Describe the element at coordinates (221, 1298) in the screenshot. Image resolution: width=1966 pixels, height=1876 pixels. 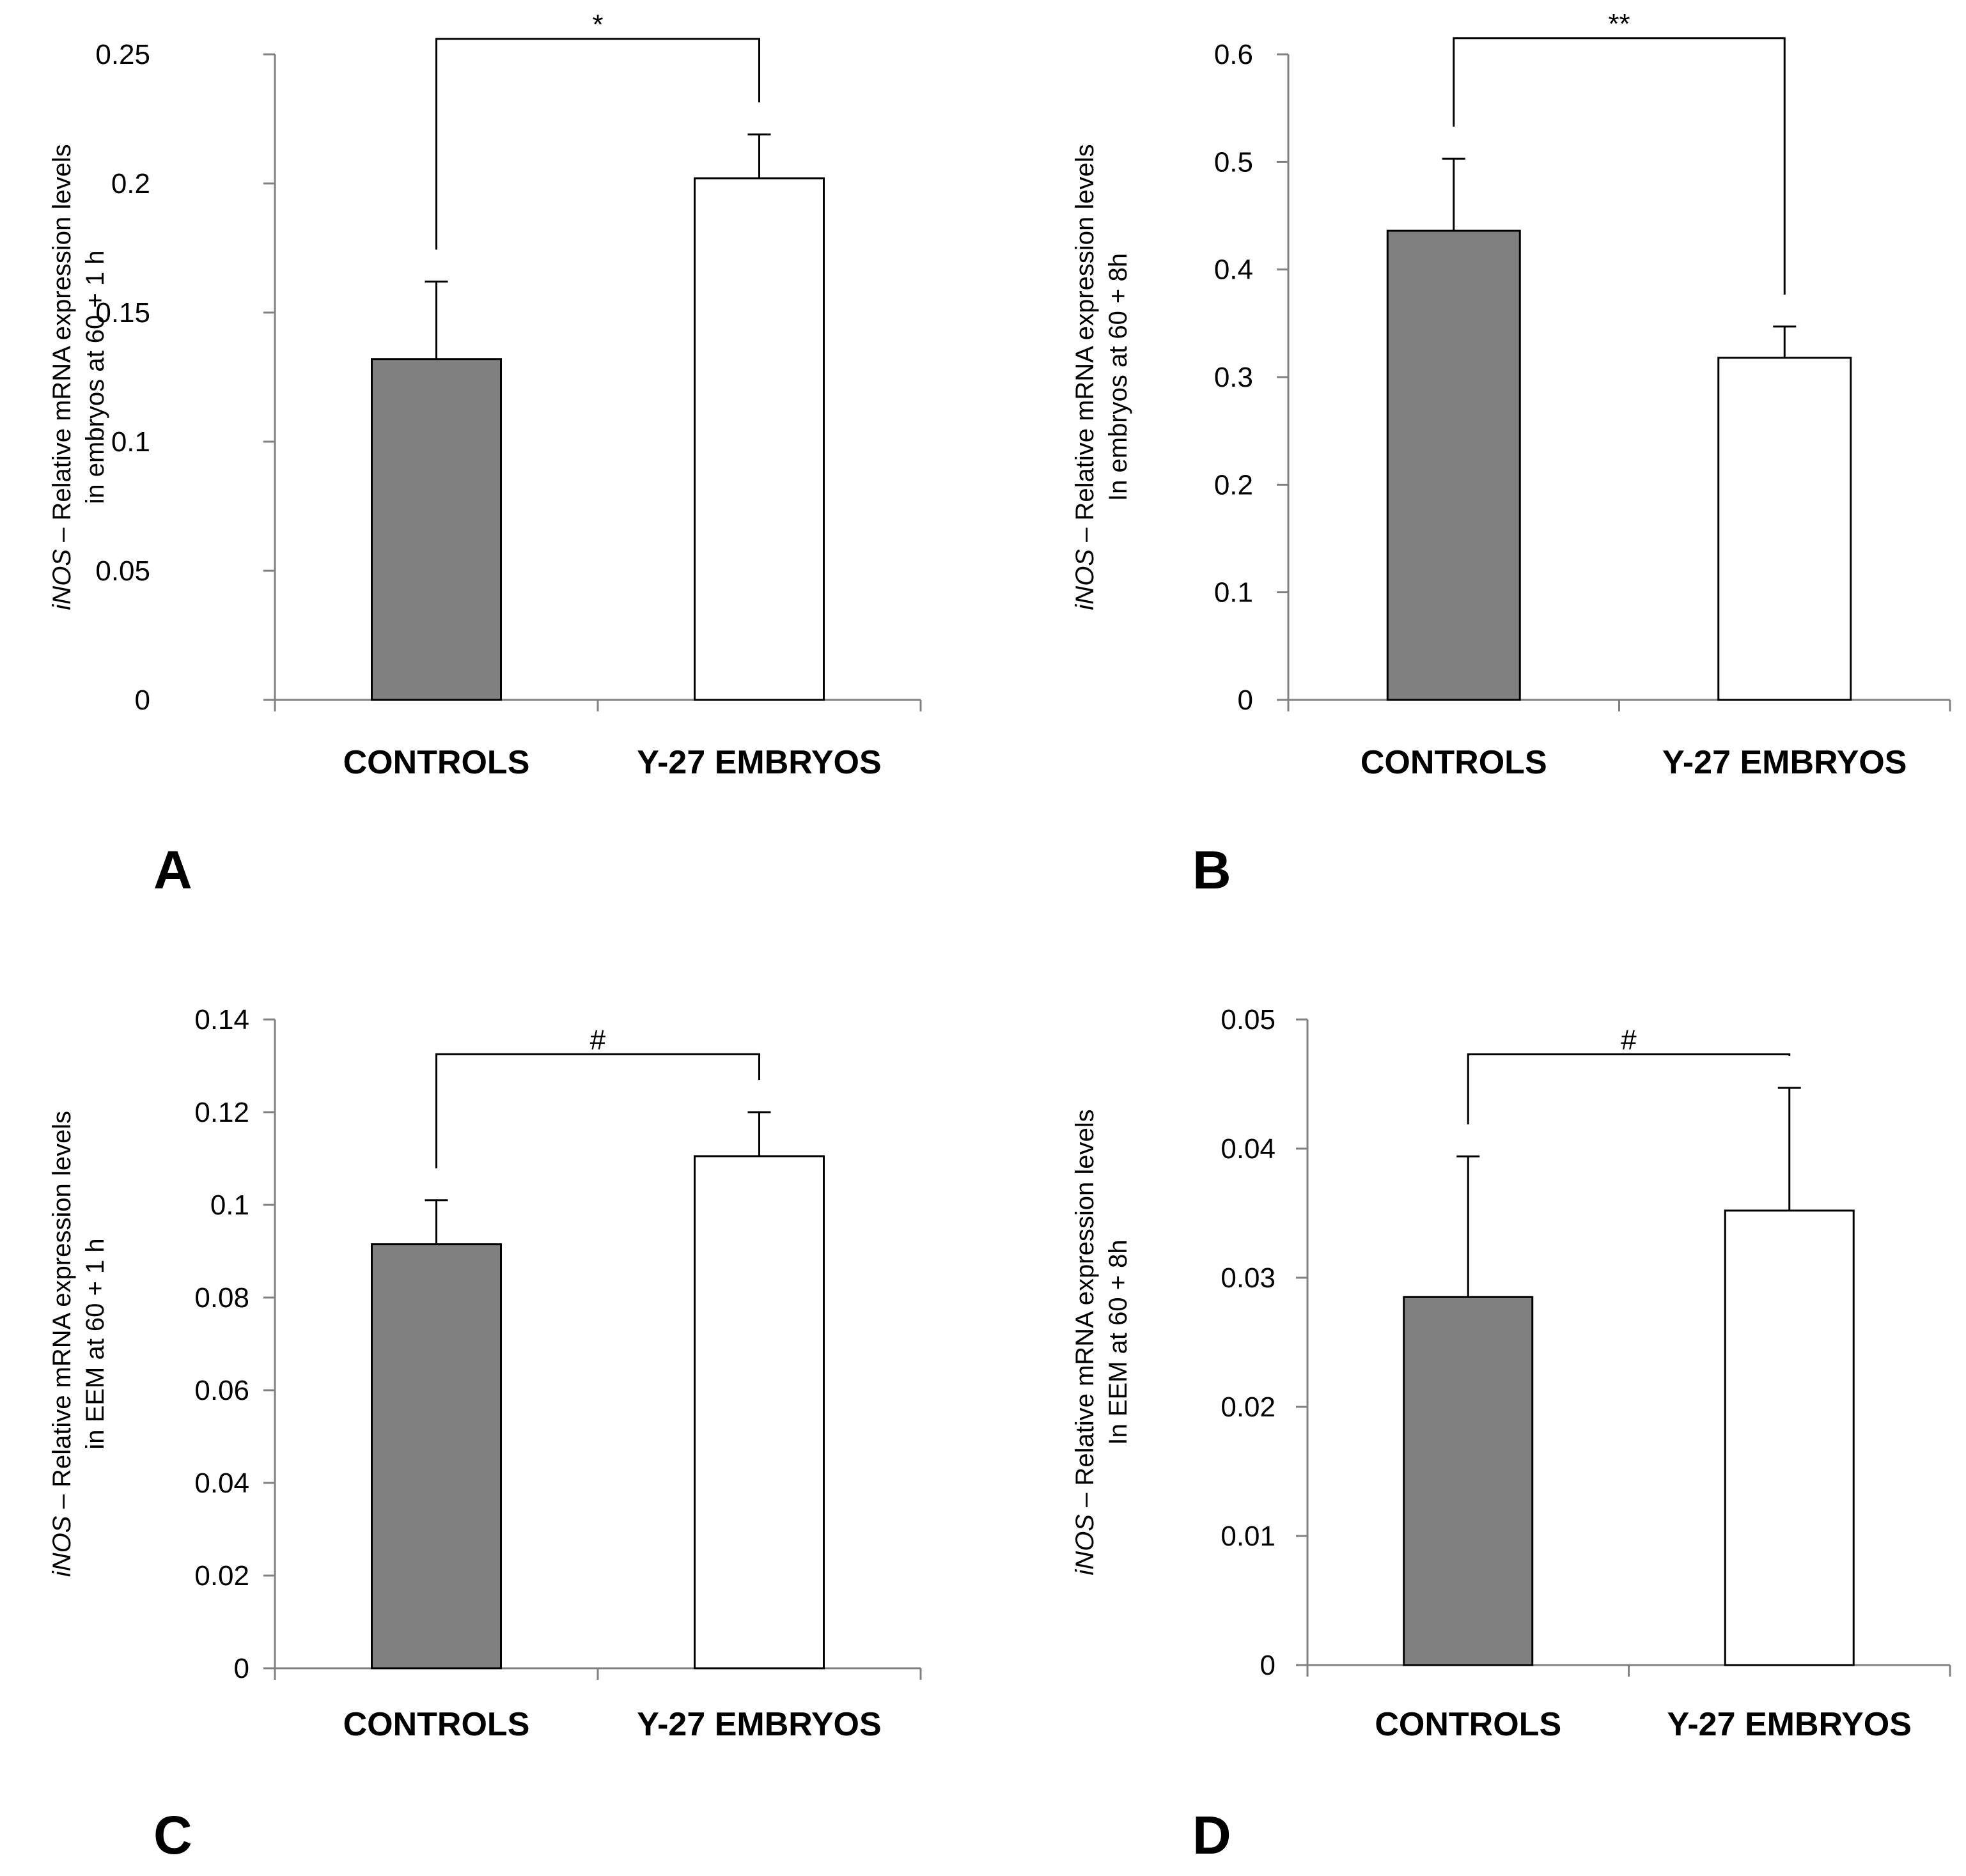
I see `y-tick-label: 0.08` at that location.